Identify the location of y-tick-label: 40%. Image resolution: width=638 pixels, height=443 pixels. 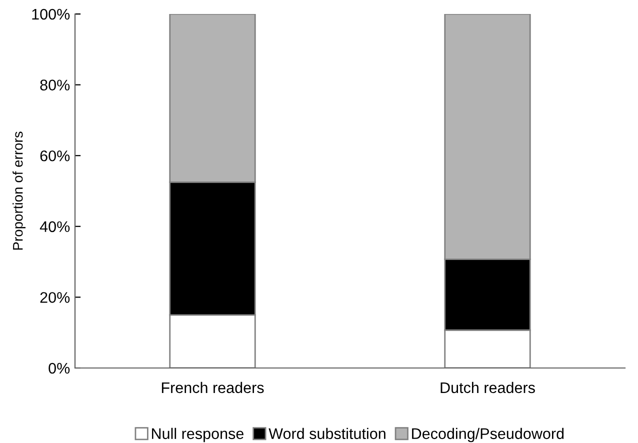
(55, 226).